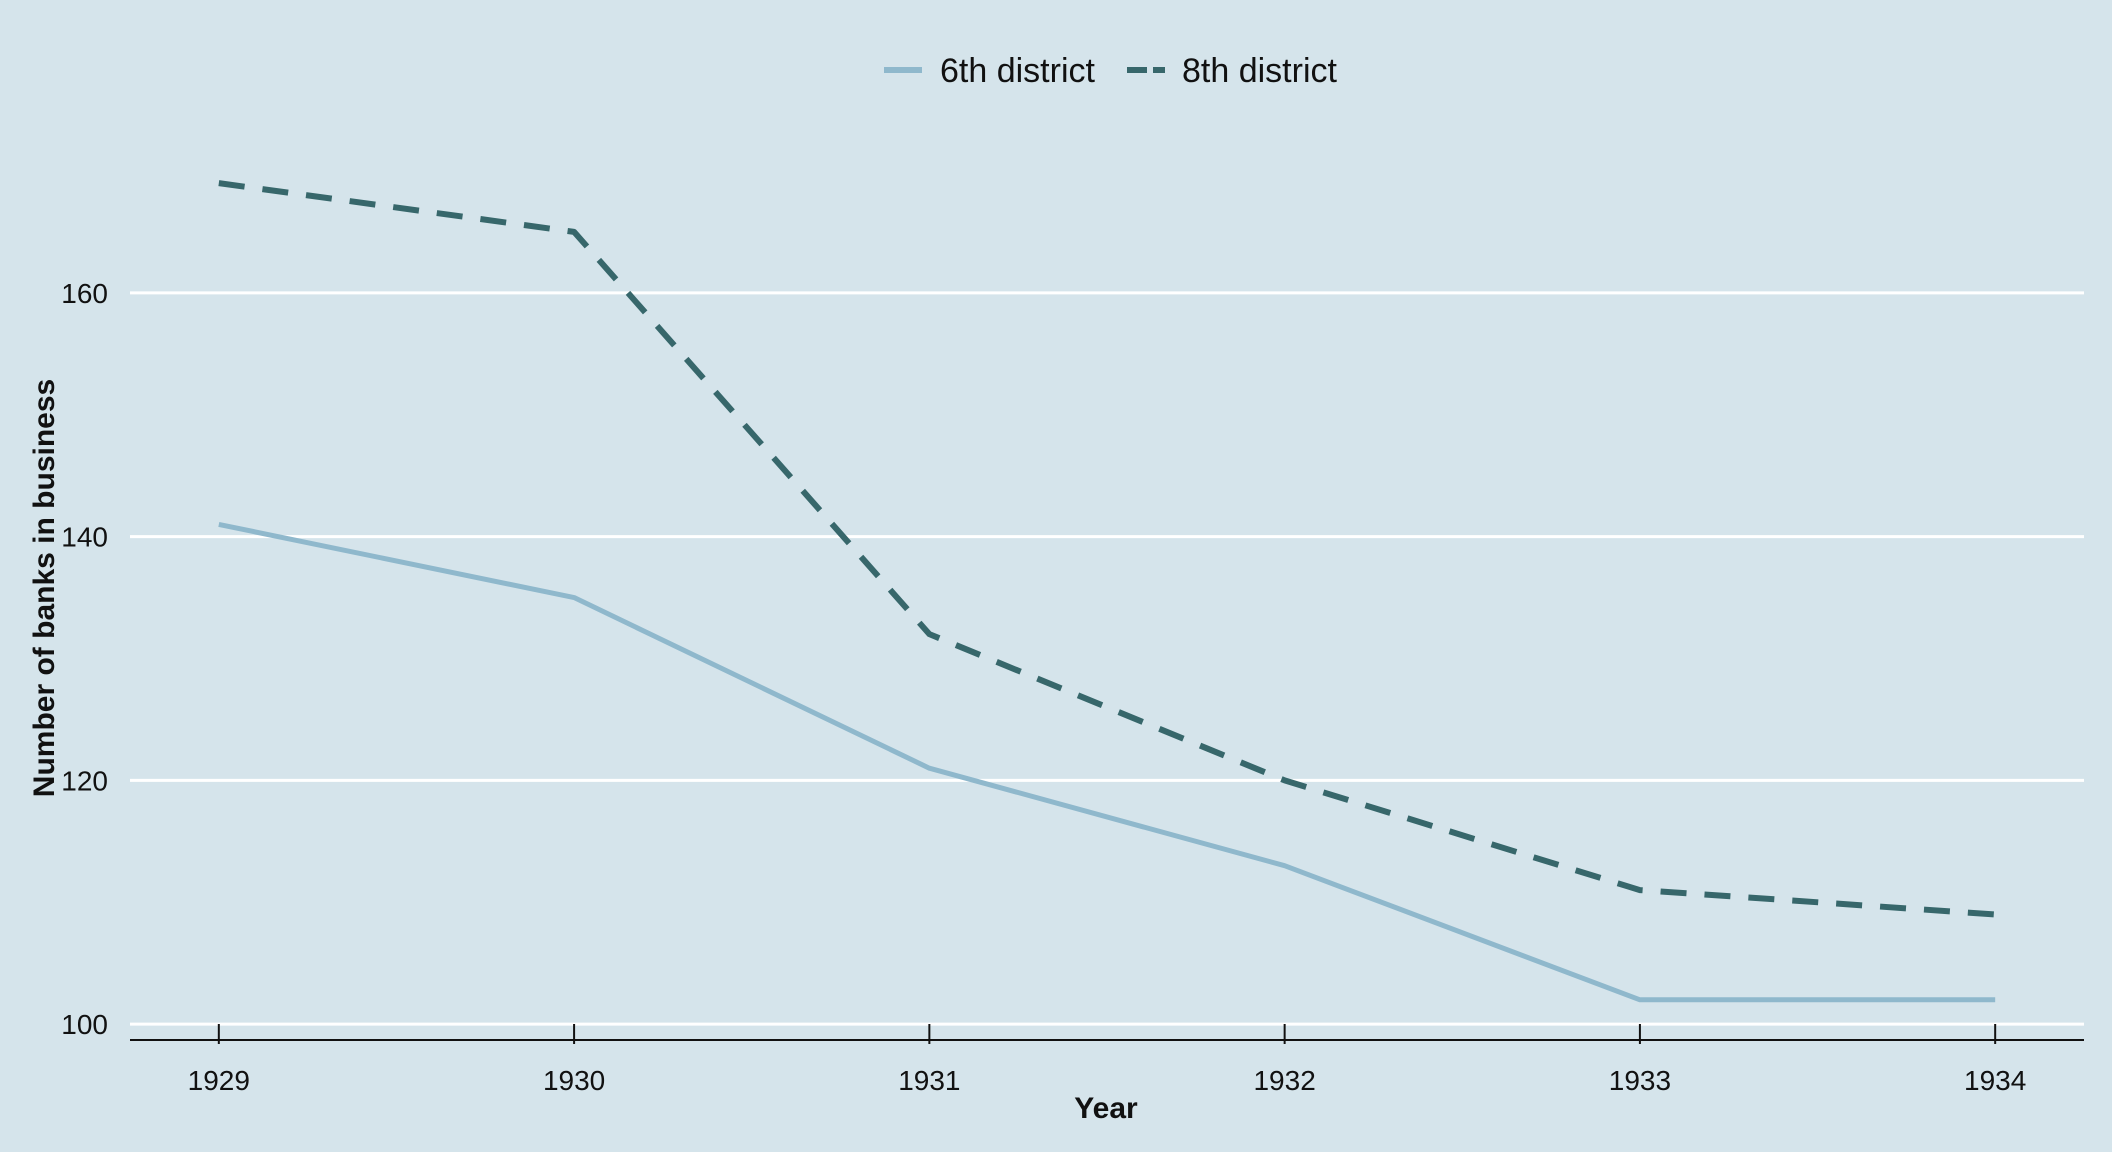 The width and height of the screenshot is (2112, 1152). What do you see at coordinates (84, 780) in the screenshot?
I see `y-tick-label-120: 120` at bounding box center [84, 780].